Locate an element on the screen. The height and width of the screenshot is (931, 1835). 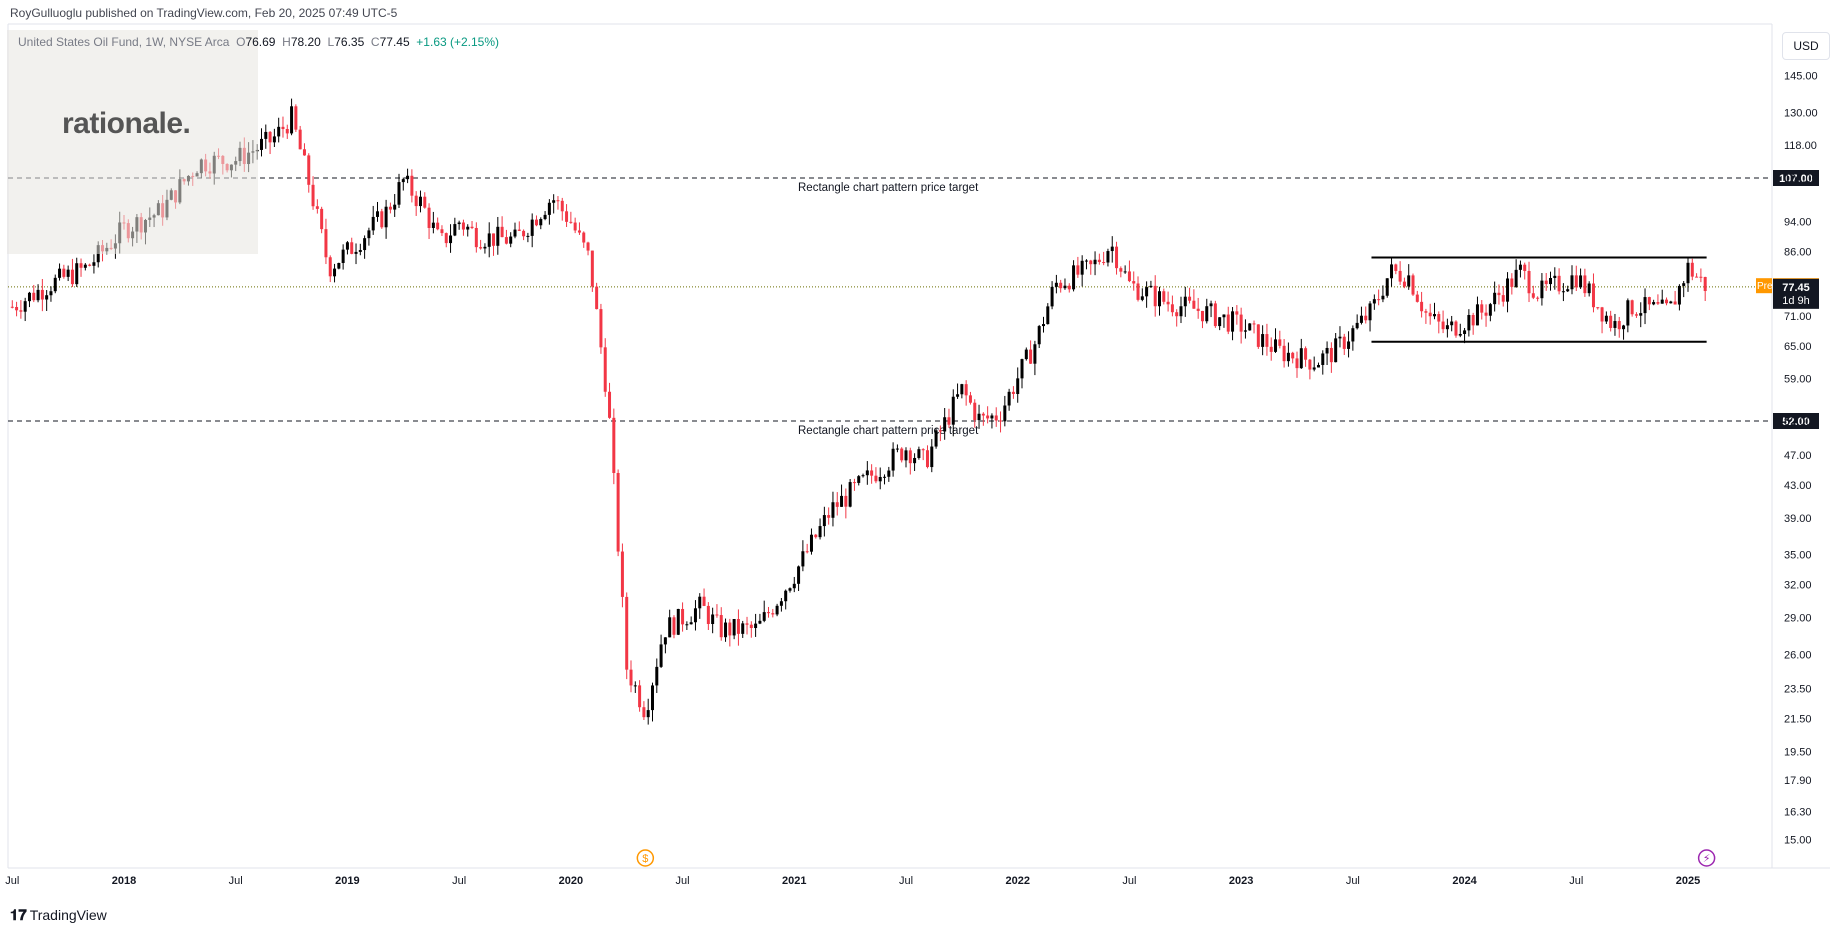
pre-market-tag: Pre is located at coordinates (1765, 286).